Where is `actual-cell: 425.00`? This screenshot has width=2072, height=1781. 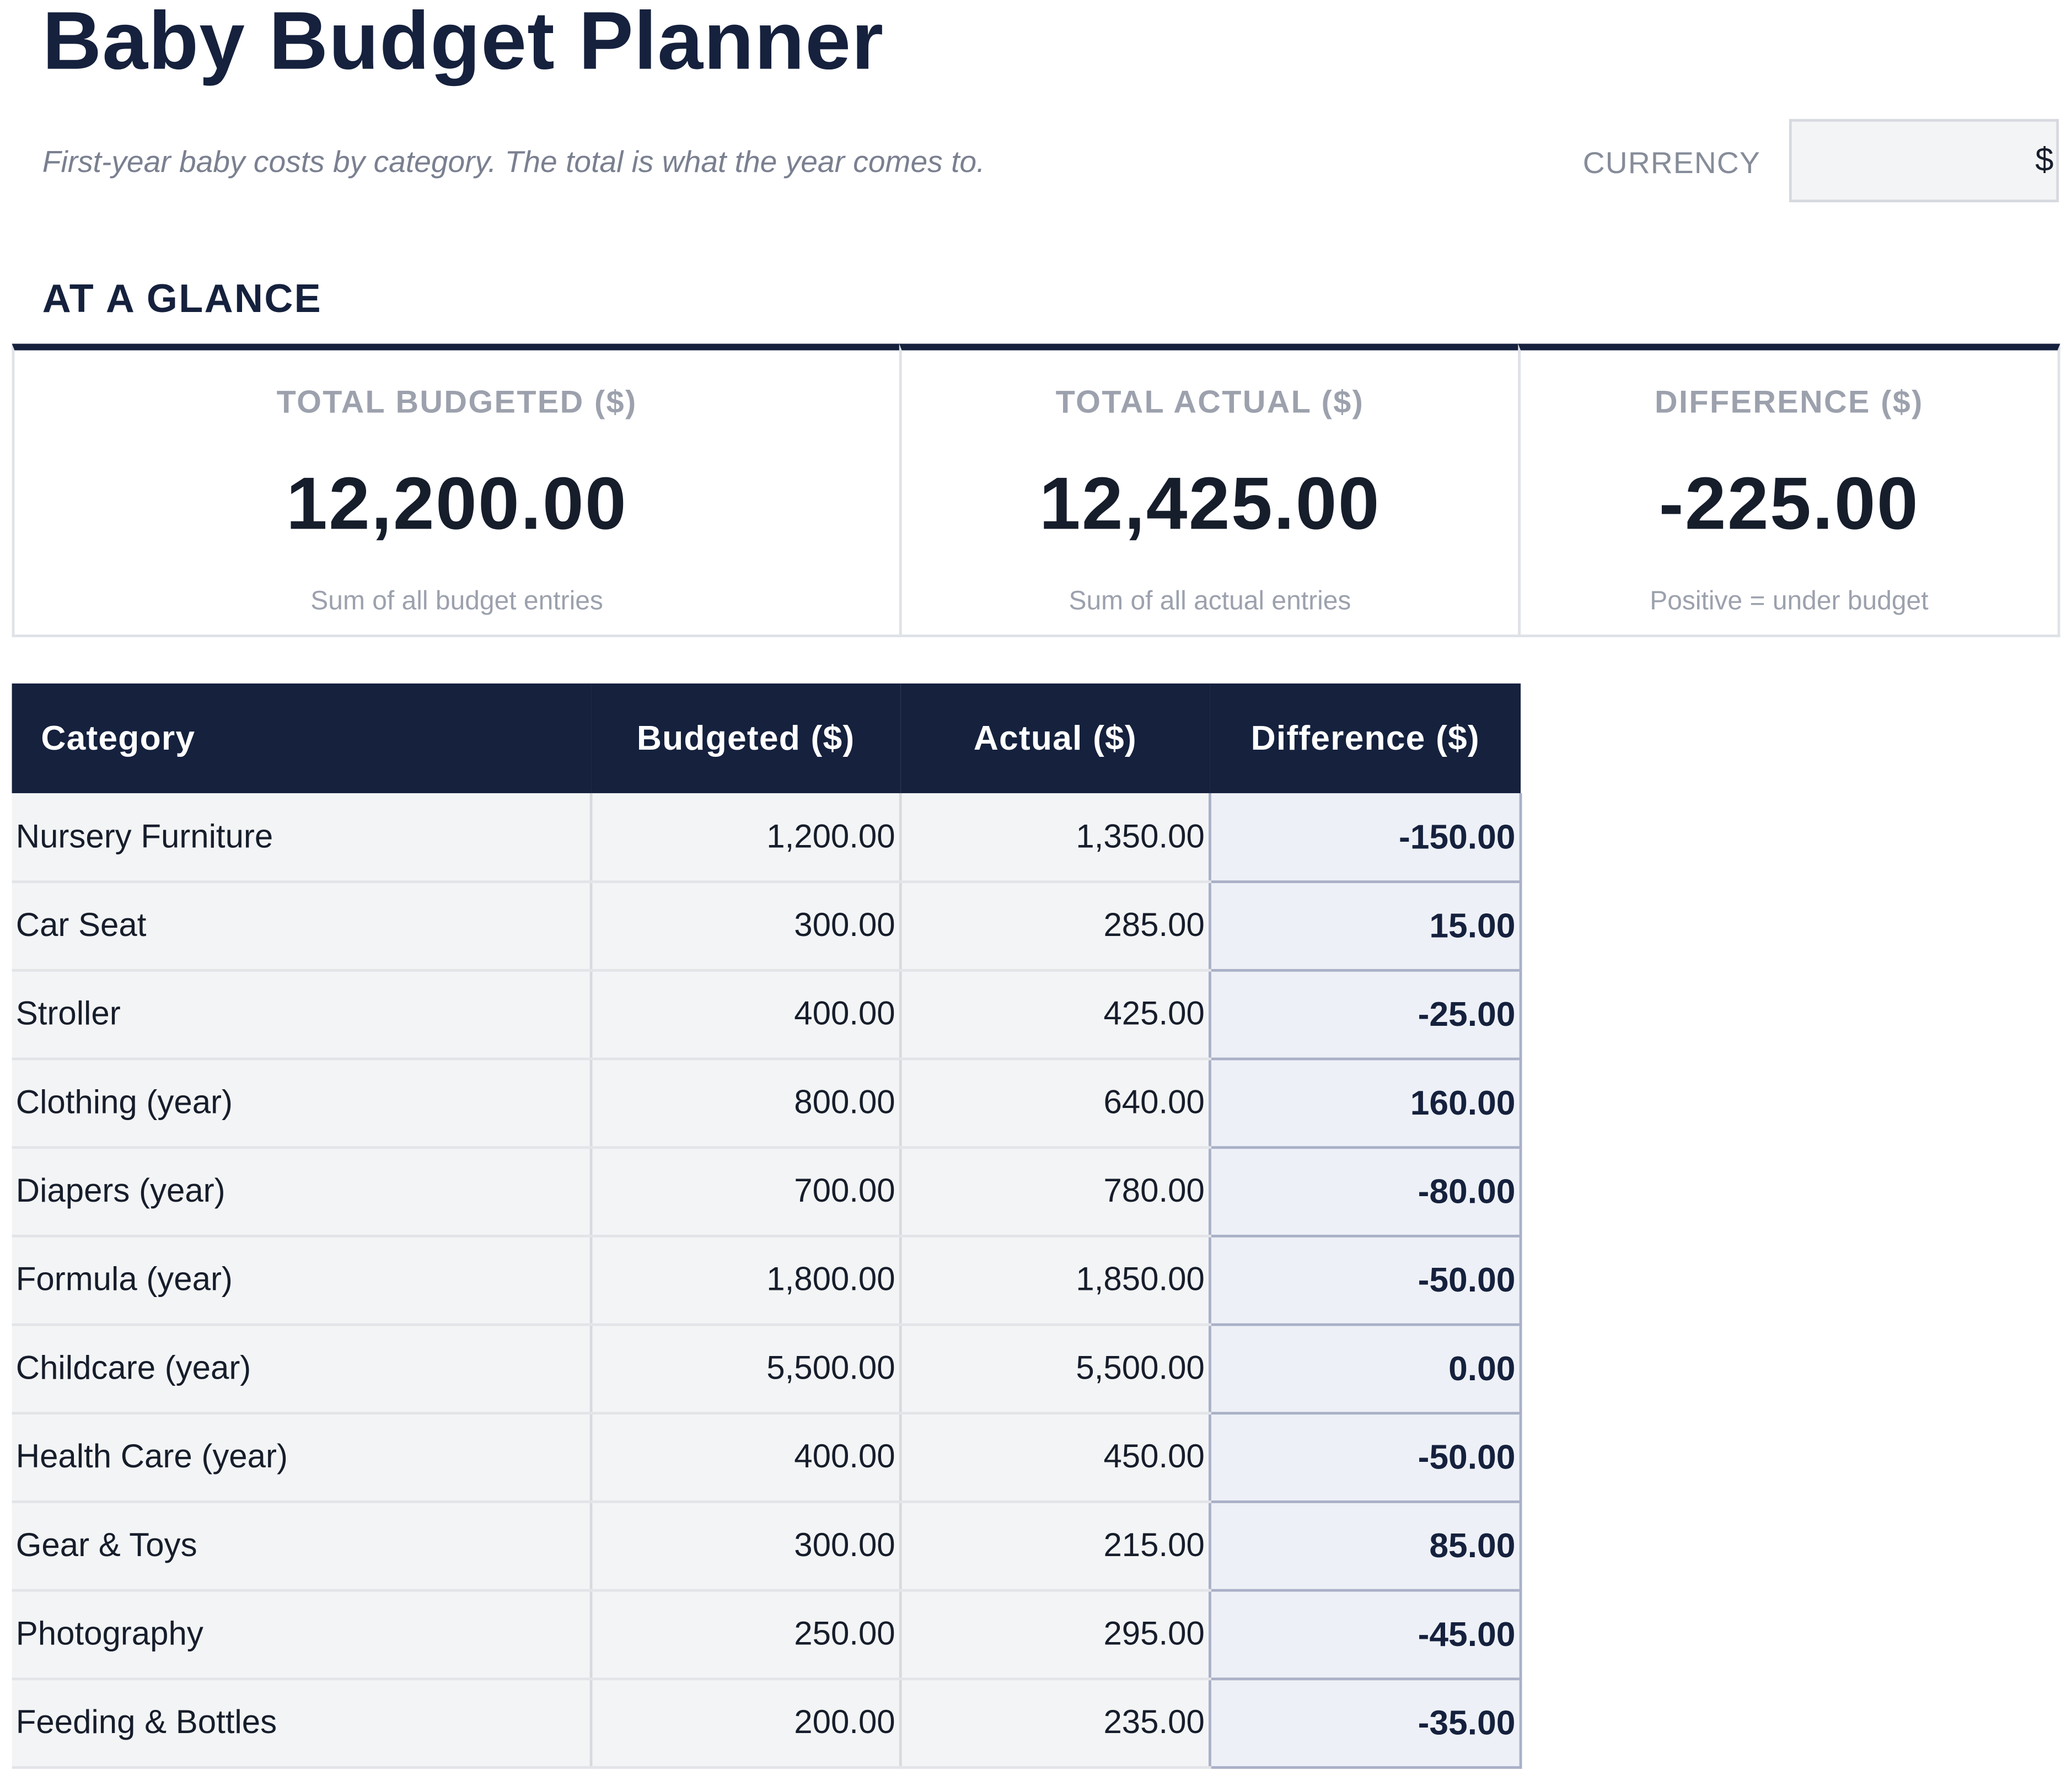
actual-cell: 425.00 is located at coordinates (1054, 1015).